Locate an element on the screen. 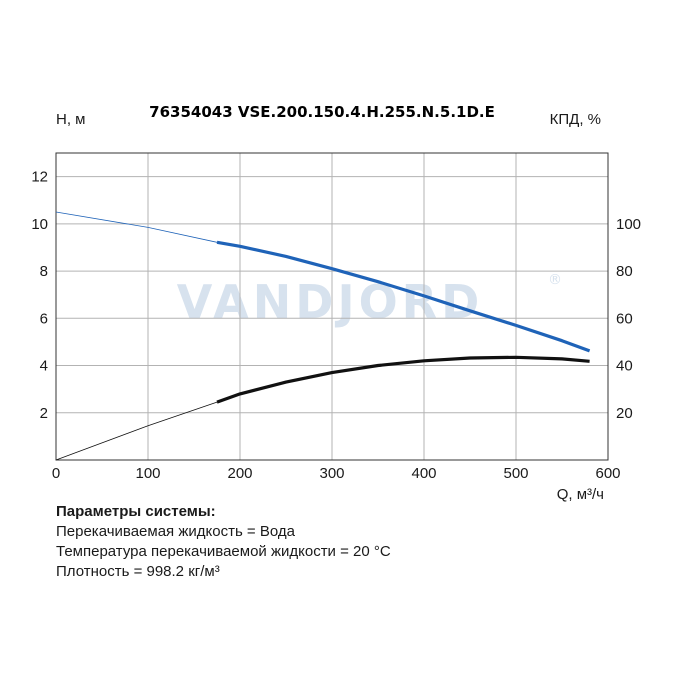 Image resolution: width=681 pixels, height=681 pixels. y-right-tick-label: 20 is located at coordinates (624, 413).